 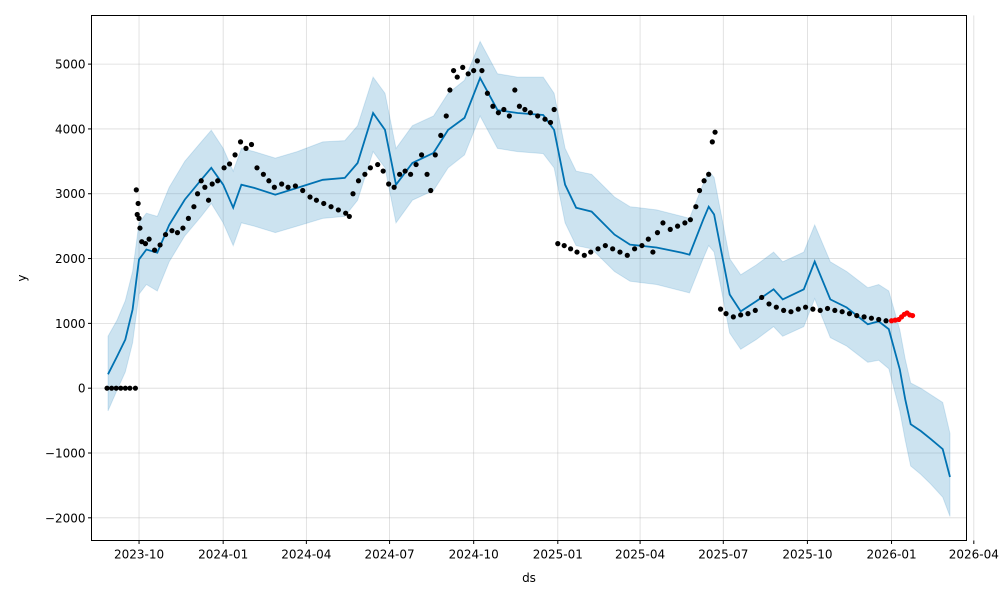 I want to click on y-tick-label: 0, so click(x=82, y=389).